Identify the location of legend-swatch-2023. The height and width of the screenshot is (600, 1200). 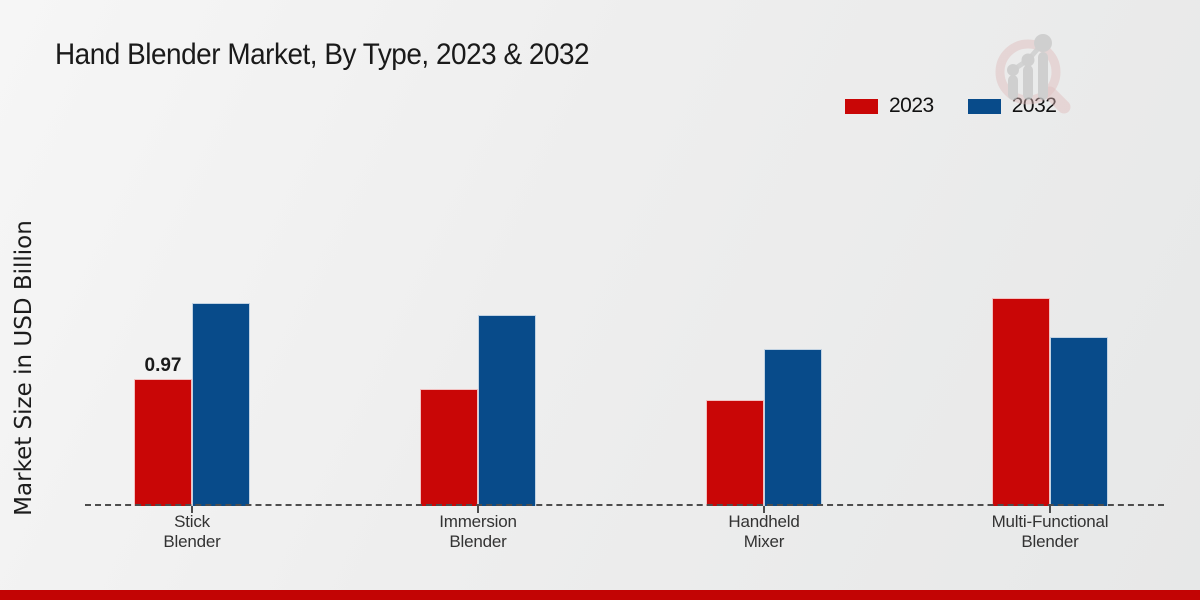
(861, 106).